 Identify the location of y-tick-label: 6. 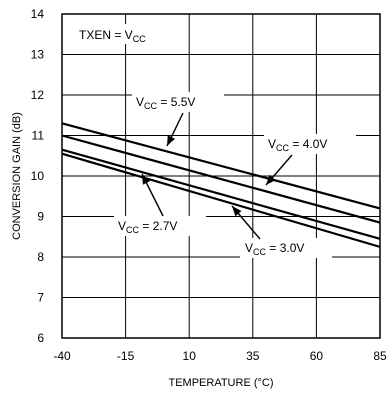
(40, 338).